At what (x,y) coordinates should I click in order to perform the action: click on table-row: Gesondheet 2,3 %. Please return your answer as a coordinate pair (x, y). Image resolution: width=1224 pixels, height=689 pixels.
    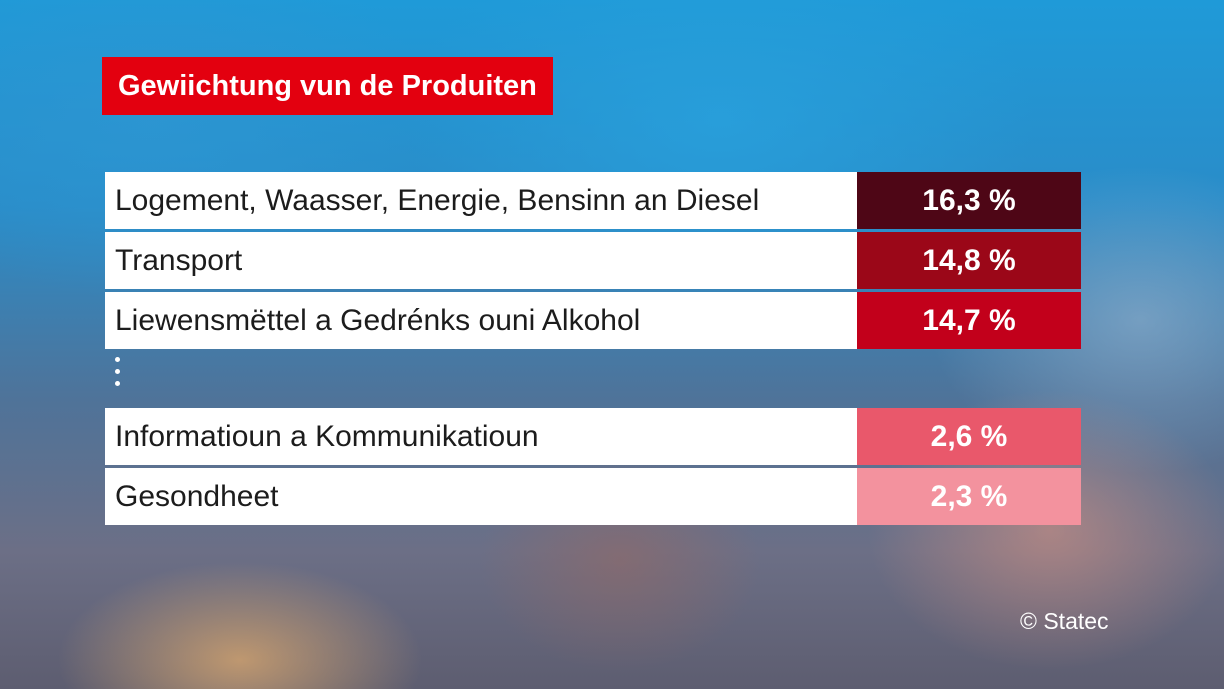
    Looking at the image, I should click on (593, 496).